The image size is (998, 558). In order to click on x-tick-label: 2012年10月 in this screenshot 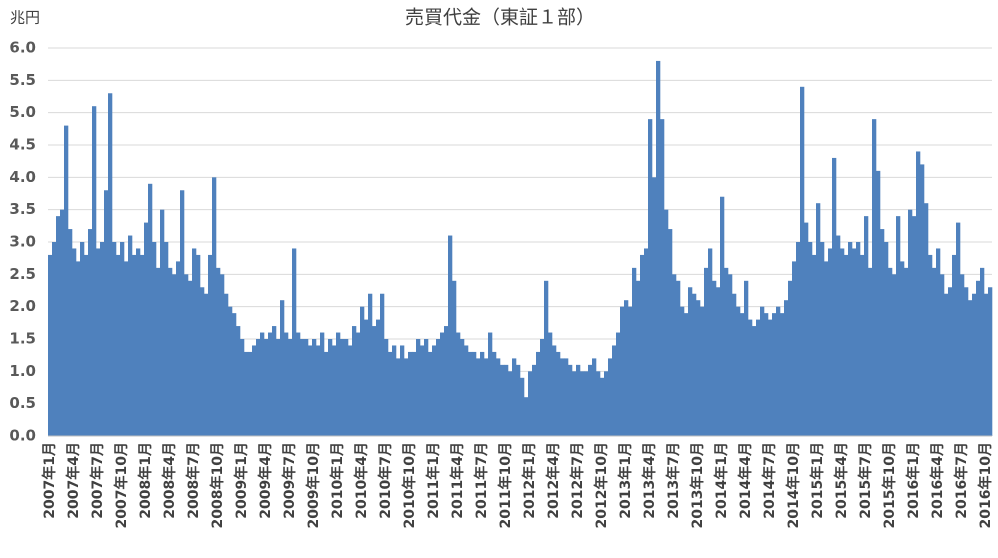, I will do `click(601, 485)`.